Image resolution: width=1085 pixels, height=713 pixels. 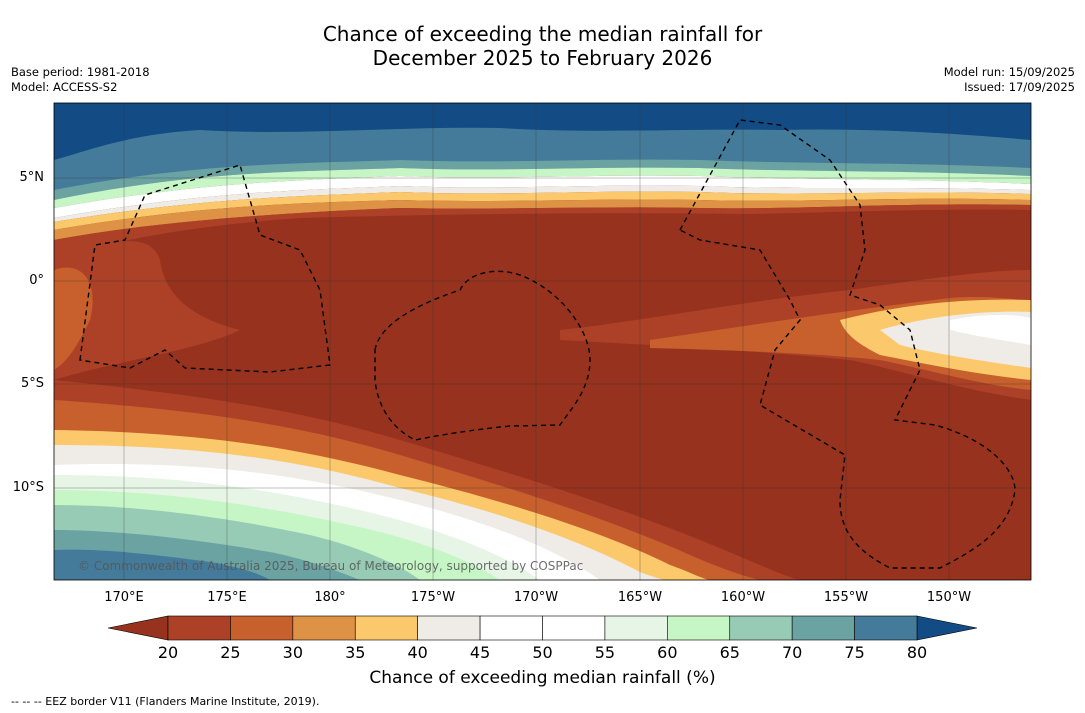 I want to click on lat-label: 0°, so click(x=36, y=280).